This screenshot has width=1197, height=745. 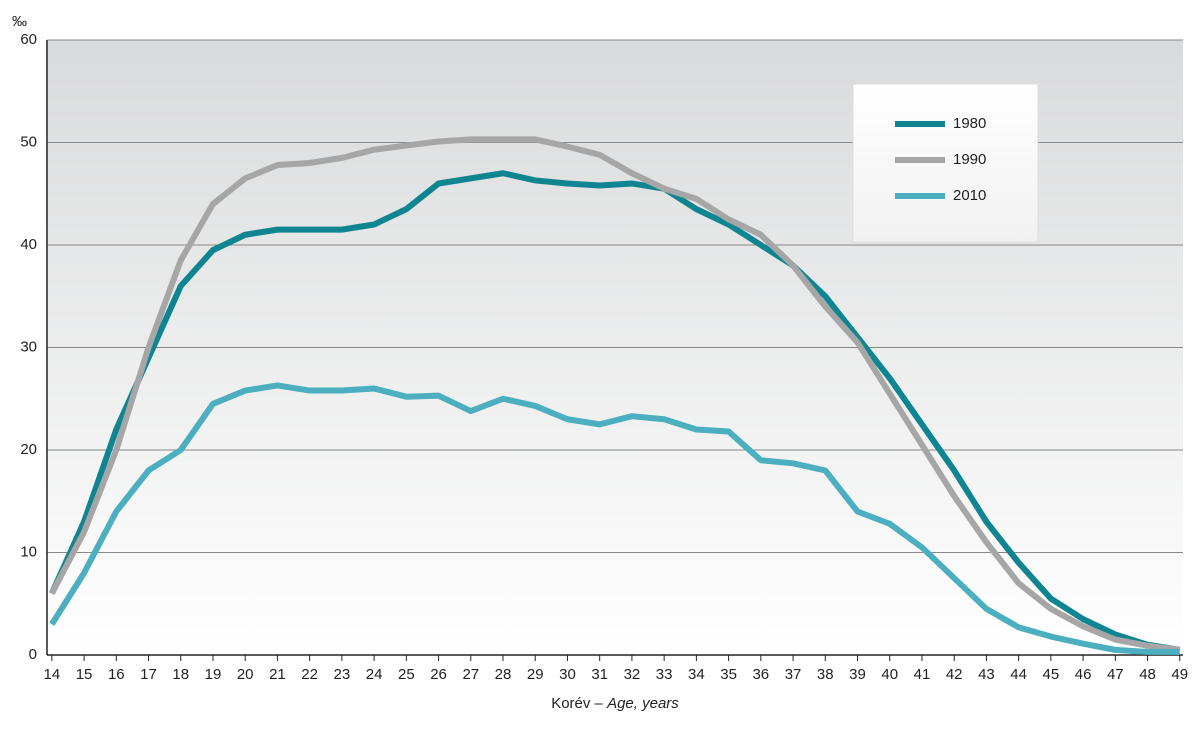 What do you see at coordinates (406, 674) in the screenshot?
I see `x-tick-label: 25` at bounding box center [406, 674].